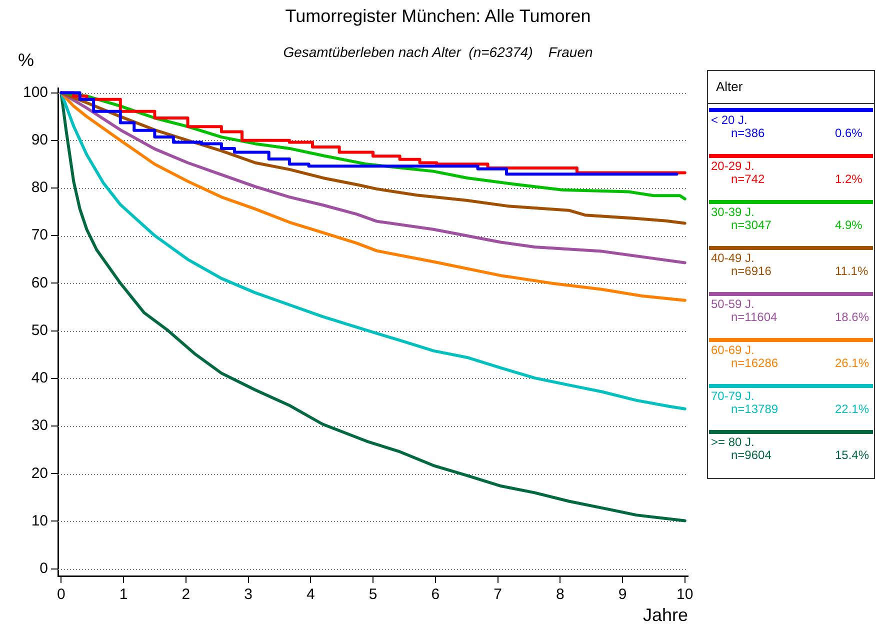  I want to click on chart-subtitle: Gesamtüberleben nach Alter (n=62374) Frauen, so click(438, 52).